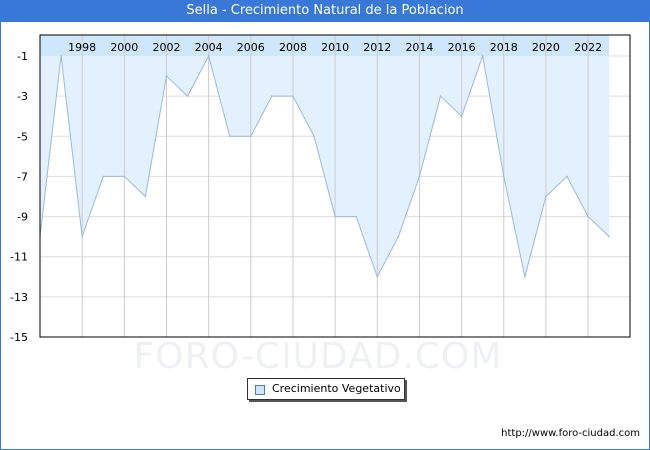 This screenshot has width=650, height=450. Describe the element at coordinates (462, 47) in the screenshot. I see `x-tick-label: 2016` at that location.